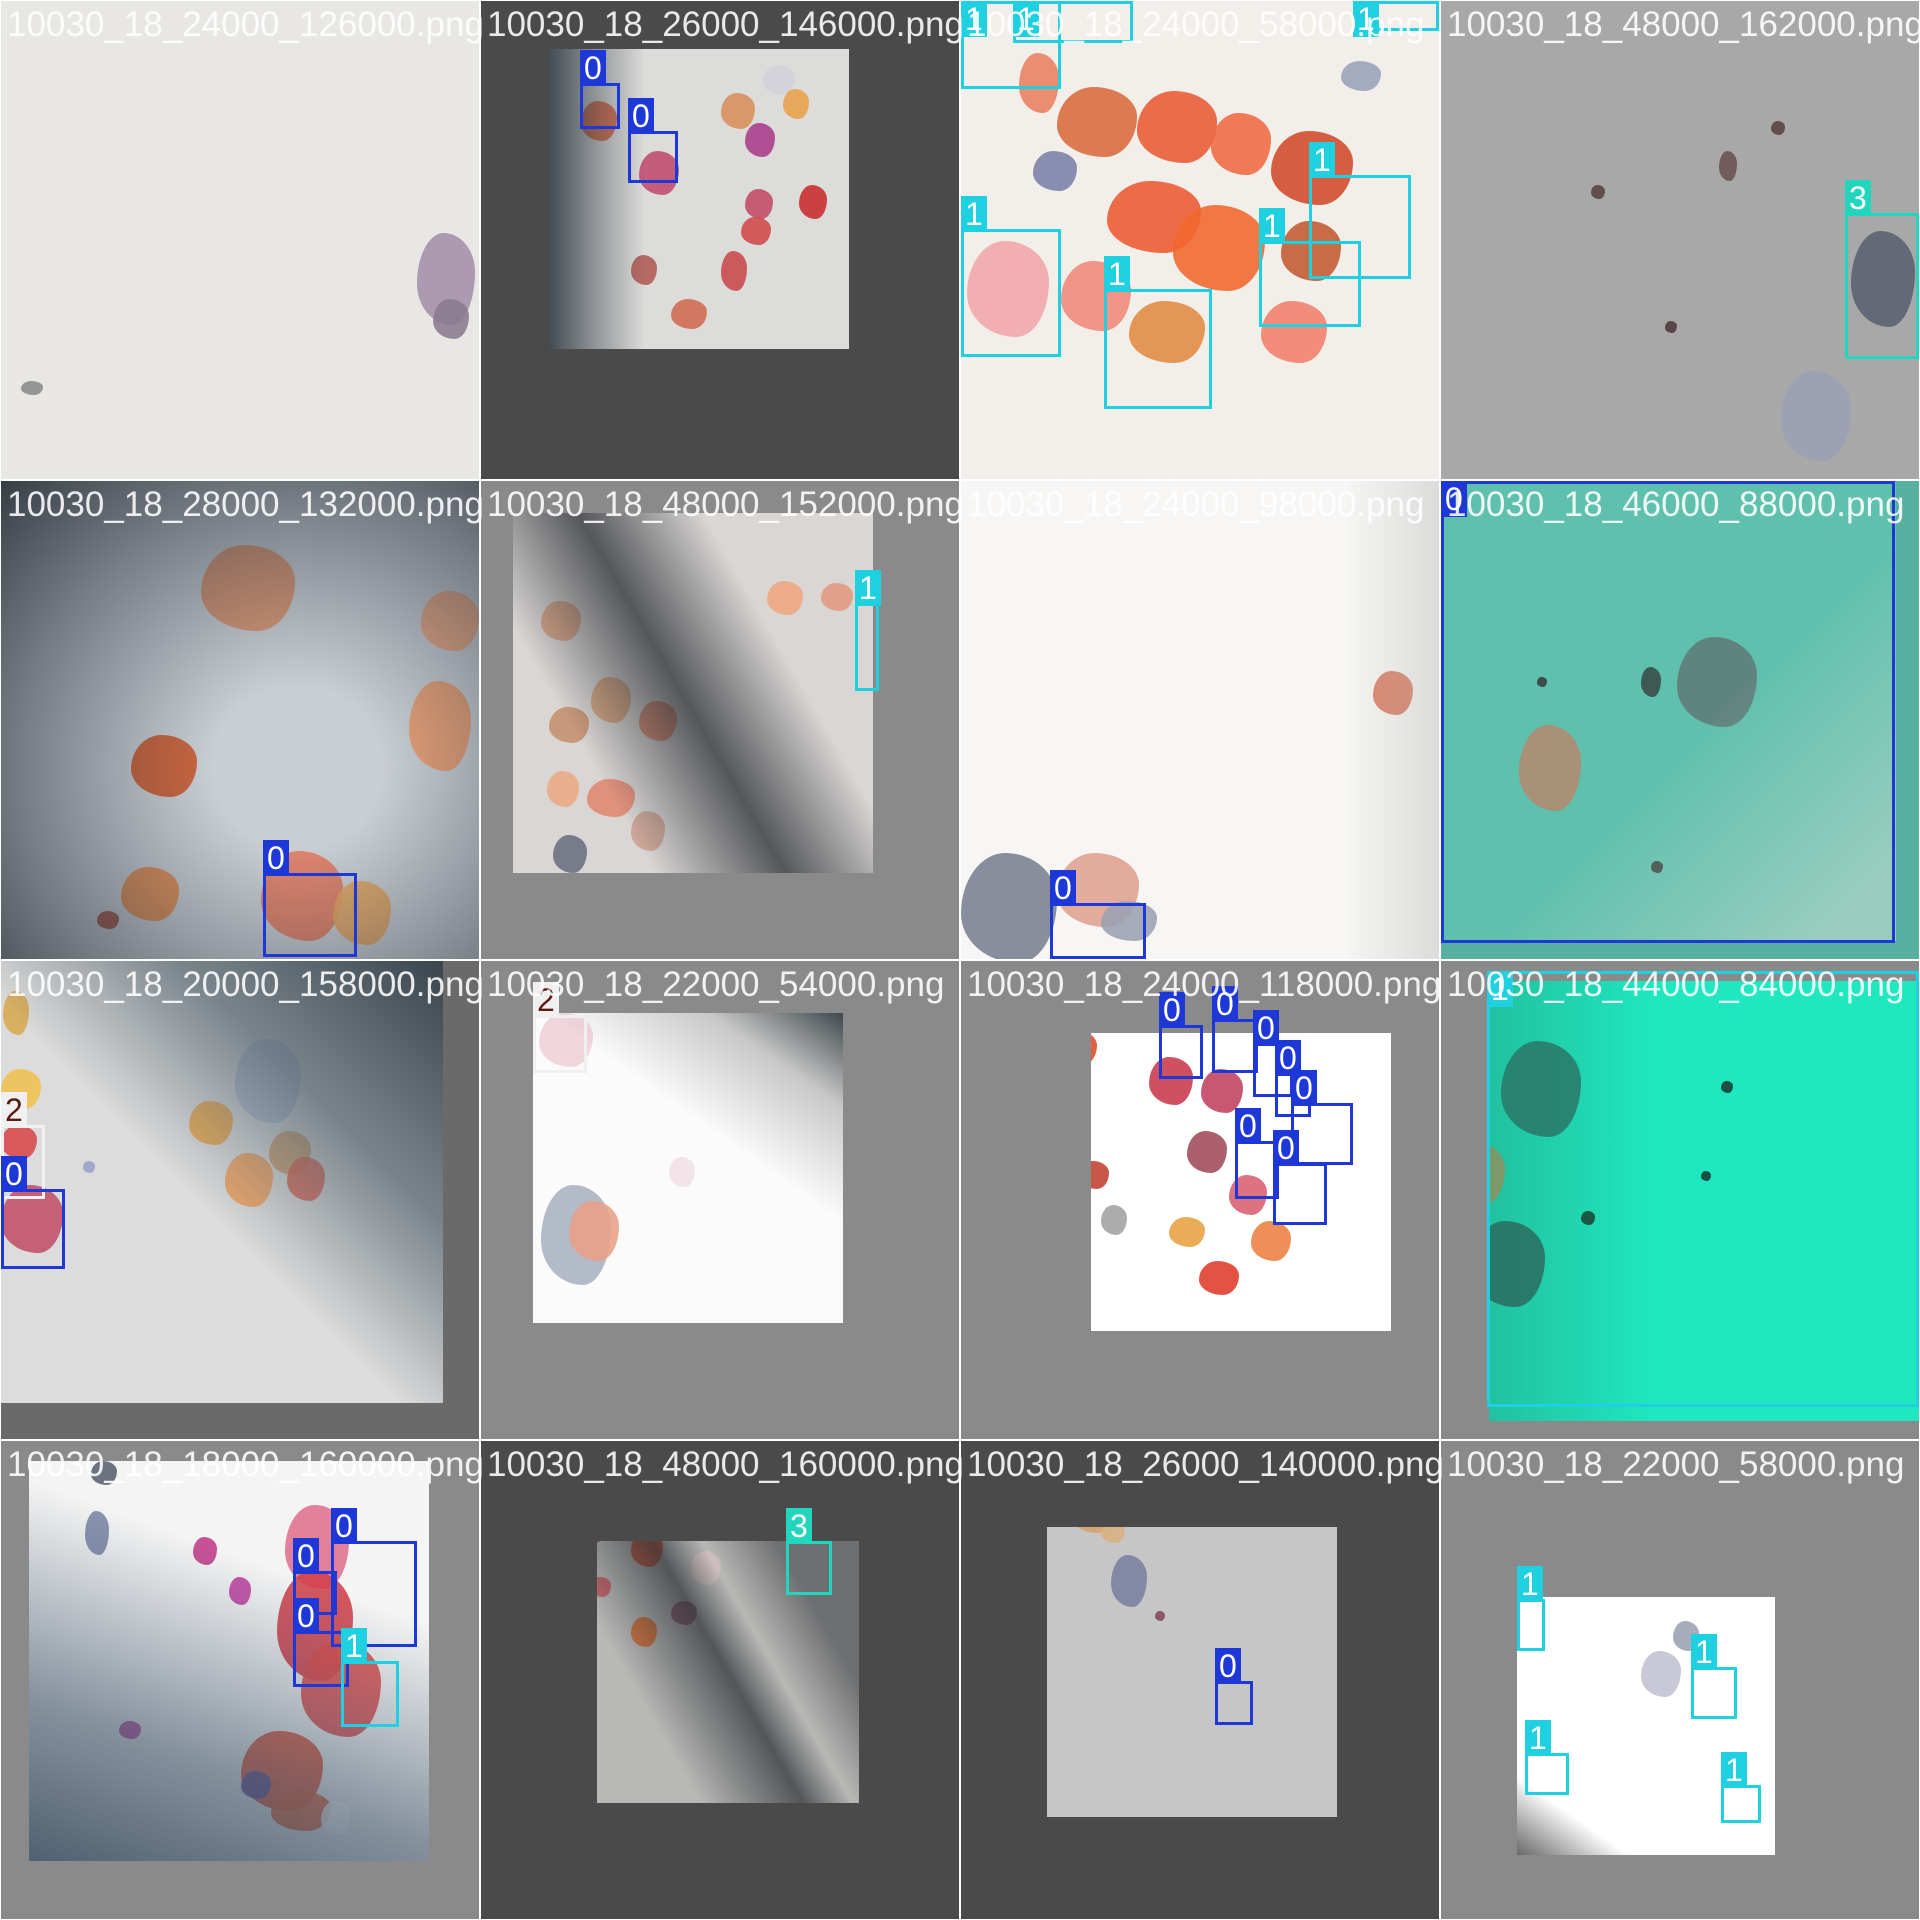  I want to click on tile: 10030_18_20000_158000.png 2 0, so click(242, 1200).